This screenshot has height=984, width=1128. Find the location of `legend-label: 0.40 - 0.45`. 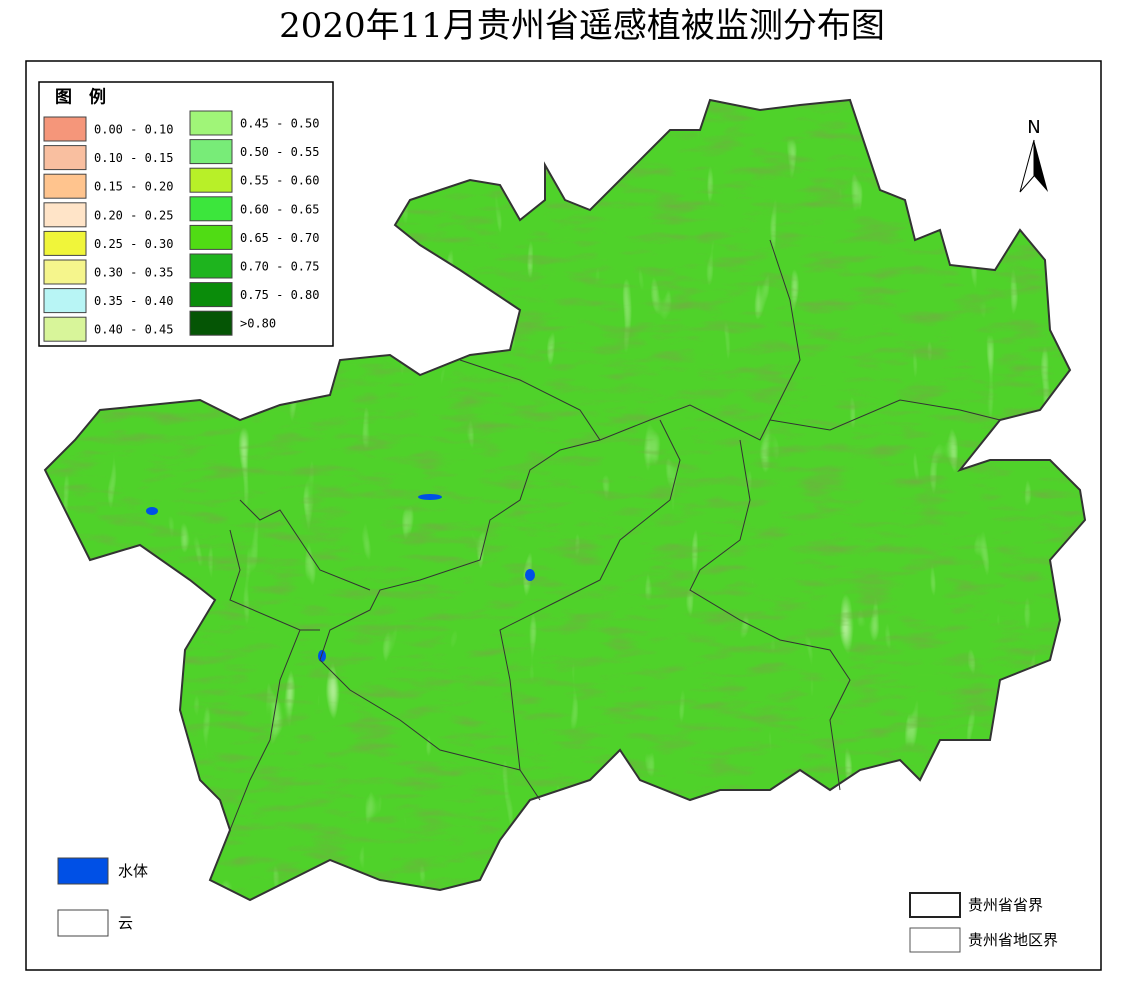

legend-label: 0.40 - 0.45 is located at coordinates (133, 330).